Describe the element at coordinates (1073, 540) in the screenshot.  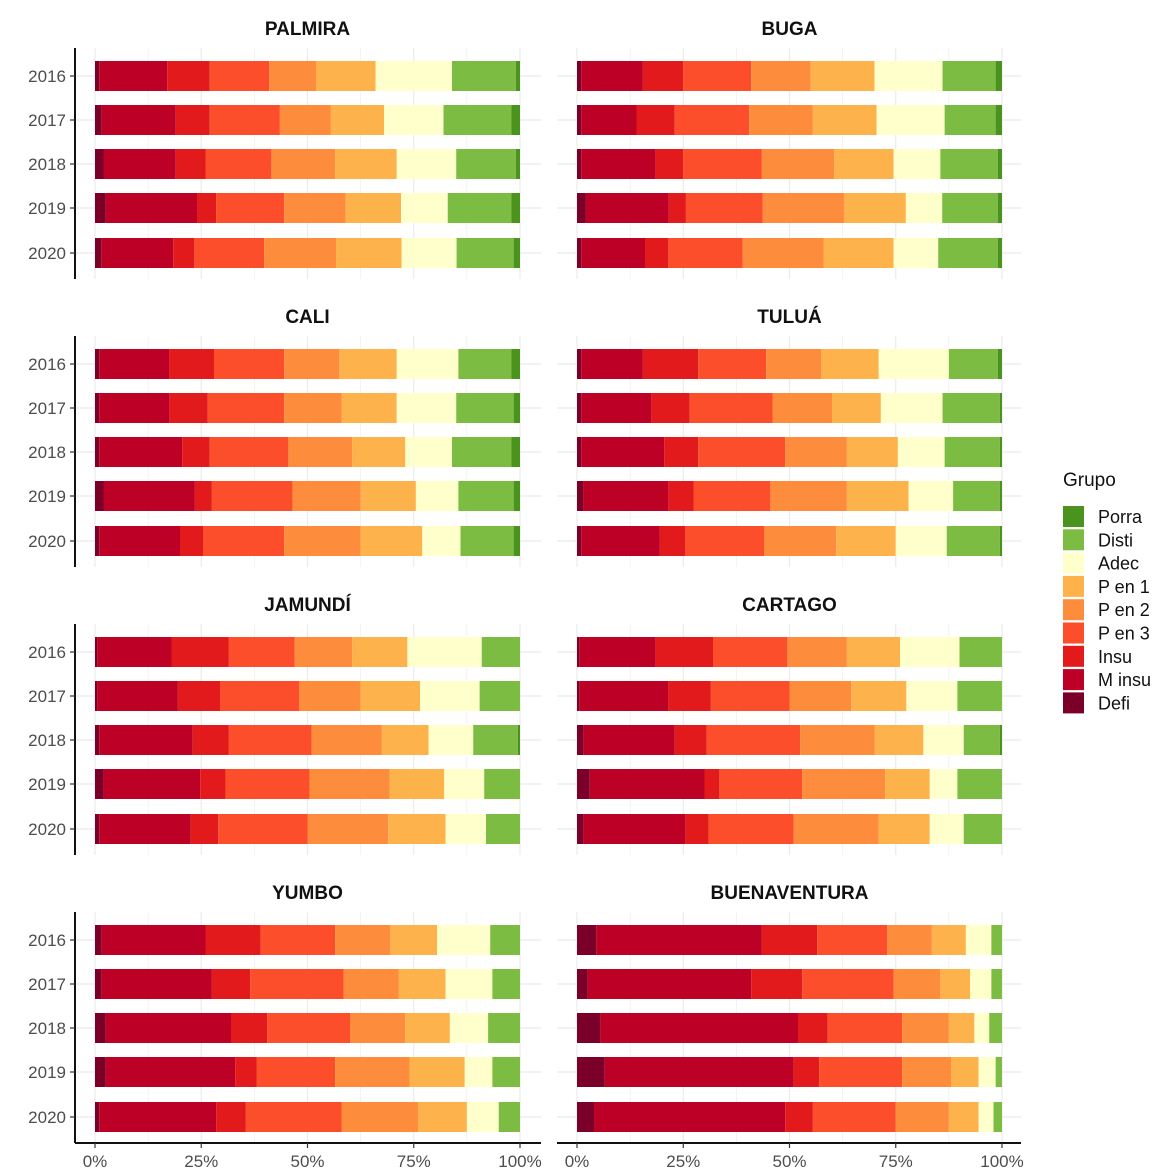
I see `legend-key-disti` at that location.